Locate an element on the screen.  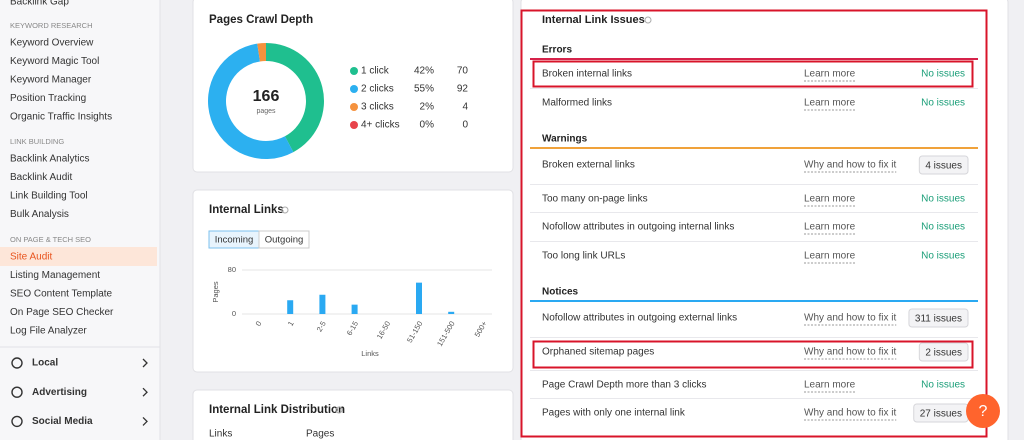
issue-name: Pages with only one internal link is located at coordinates (614, 413).